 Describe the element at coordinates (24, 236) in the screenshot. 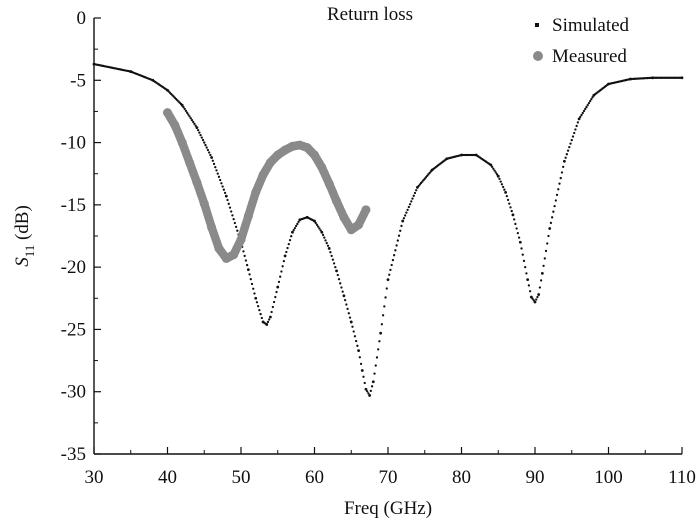

I see `y-axis-label: S11 (dB)` at that location.